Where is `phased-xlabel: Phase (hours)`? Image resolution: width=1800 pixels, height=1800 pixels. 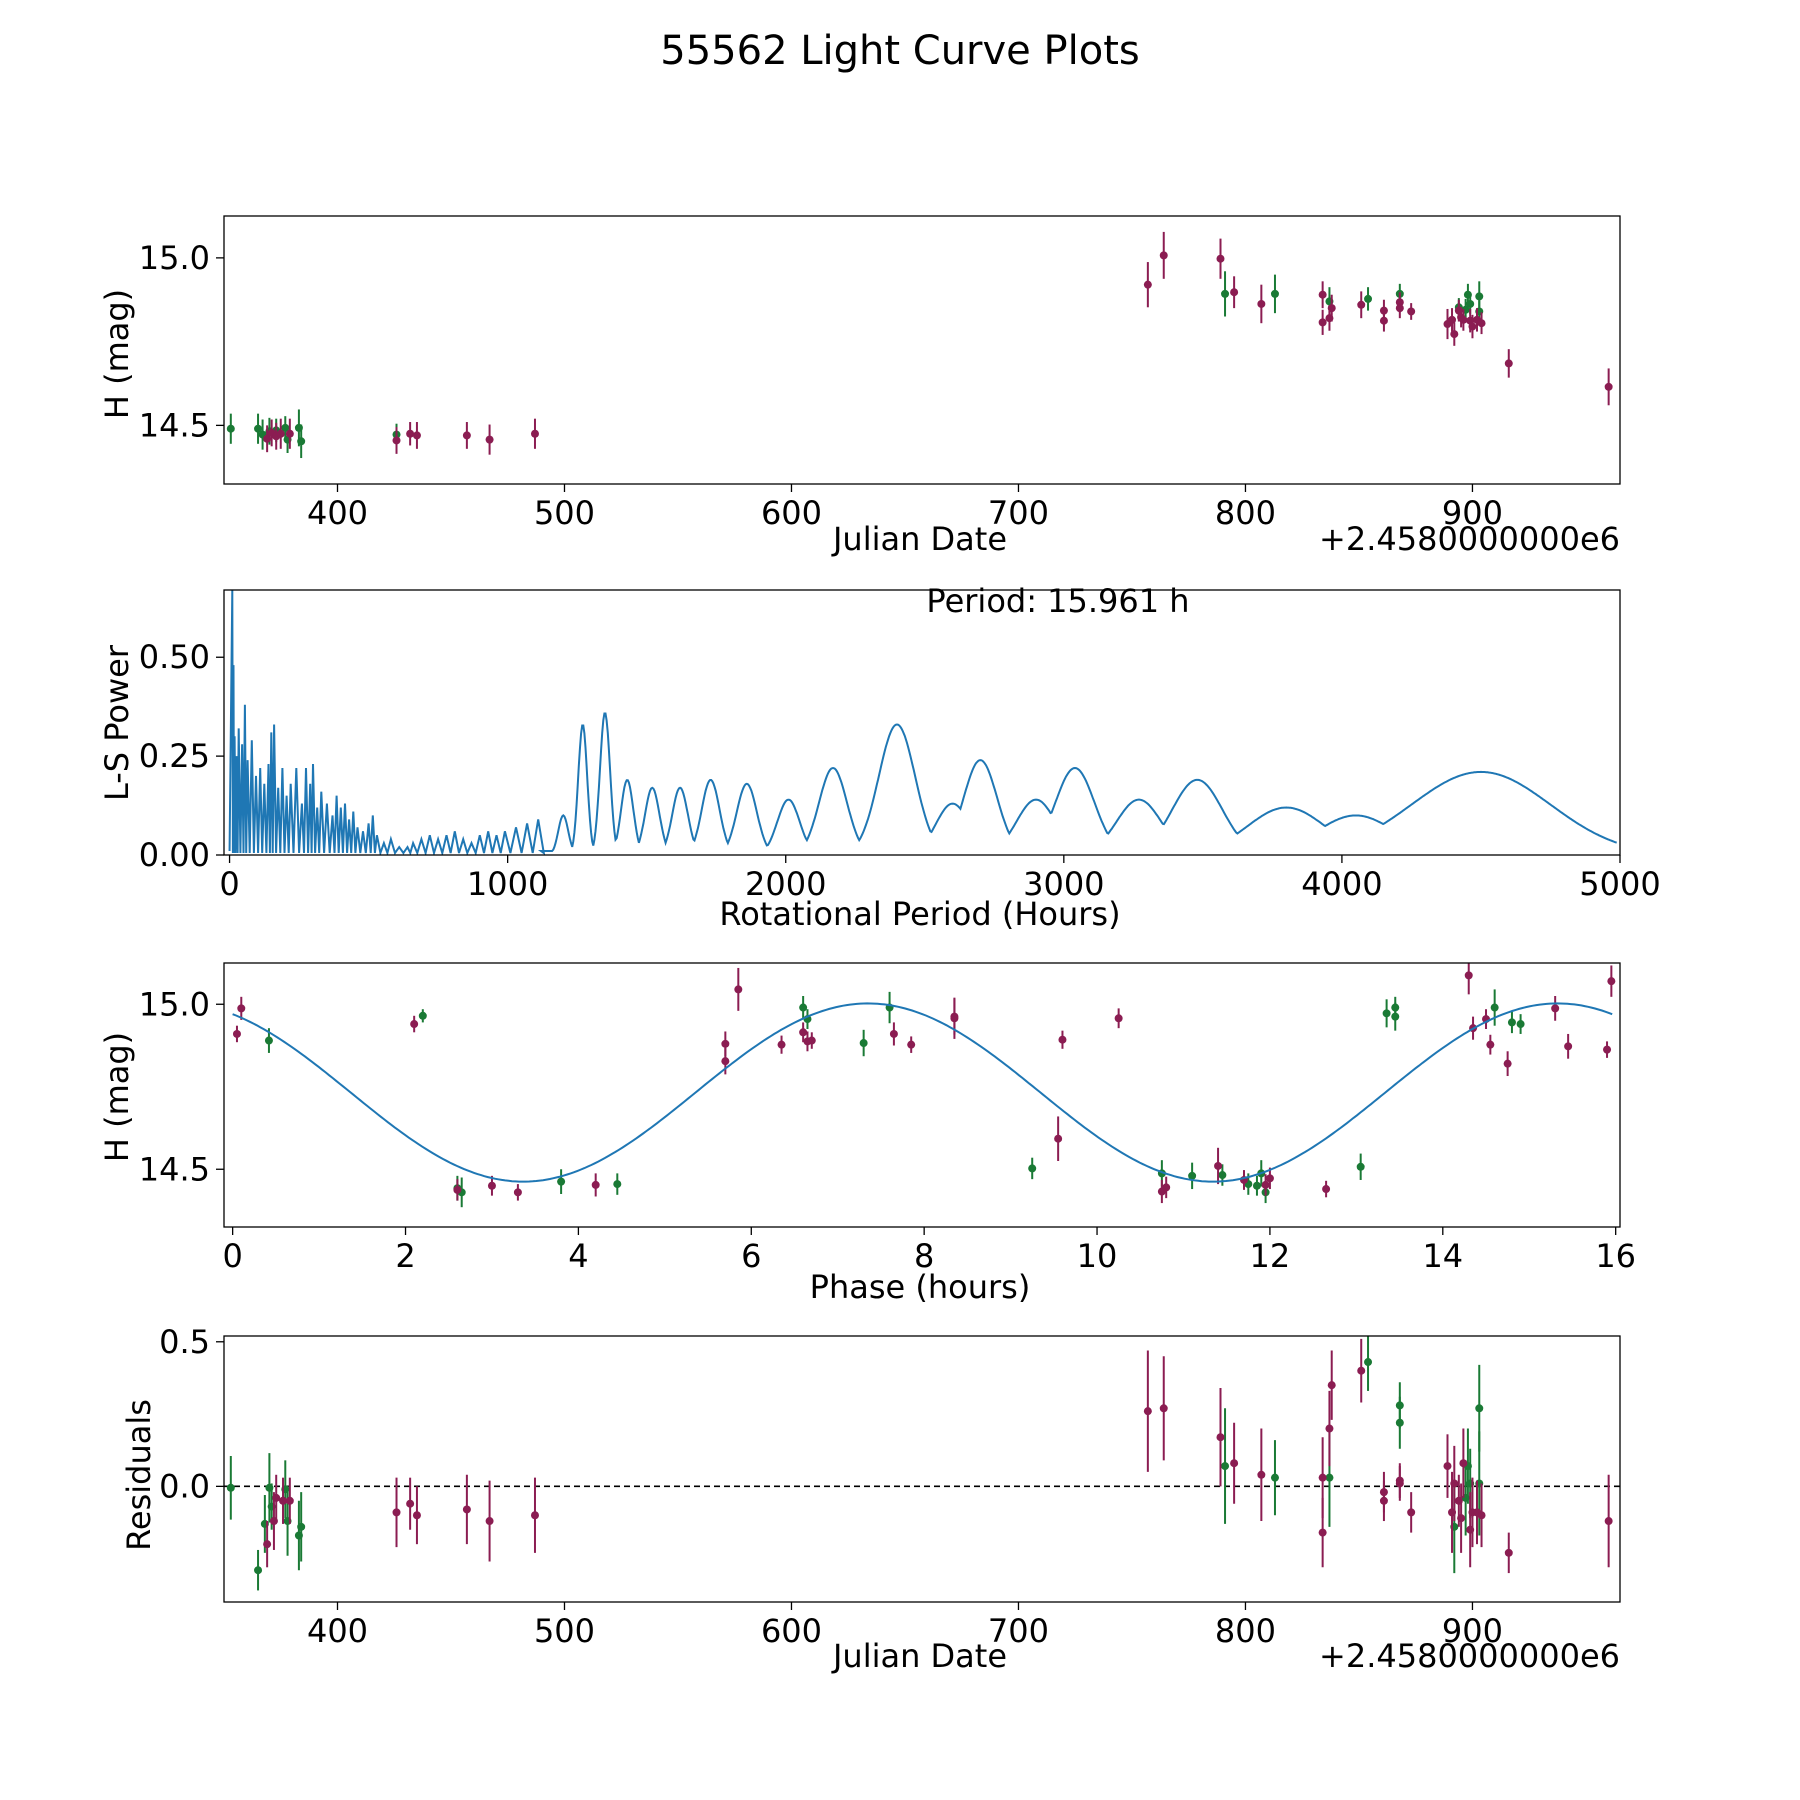
phased-xlabel: Phase (hours) is located at coordinates (920, 1287).